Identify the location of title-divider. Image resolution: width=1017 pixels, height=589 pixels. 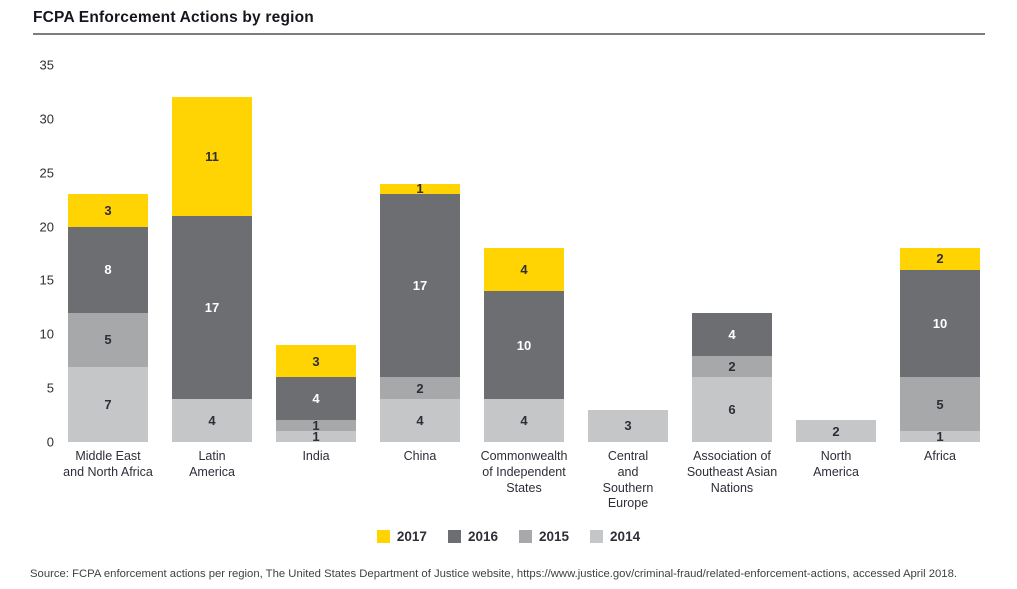
(509, 34).